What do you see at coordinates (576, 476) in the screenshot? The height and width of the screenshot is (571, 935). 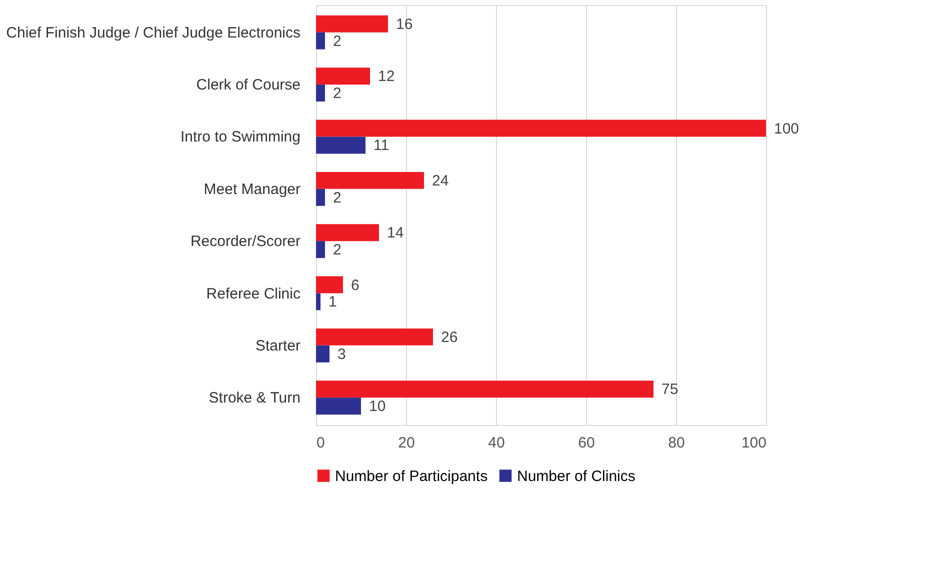 I see `legend-label: Number of Clinics` at bounding box center [576, 476].